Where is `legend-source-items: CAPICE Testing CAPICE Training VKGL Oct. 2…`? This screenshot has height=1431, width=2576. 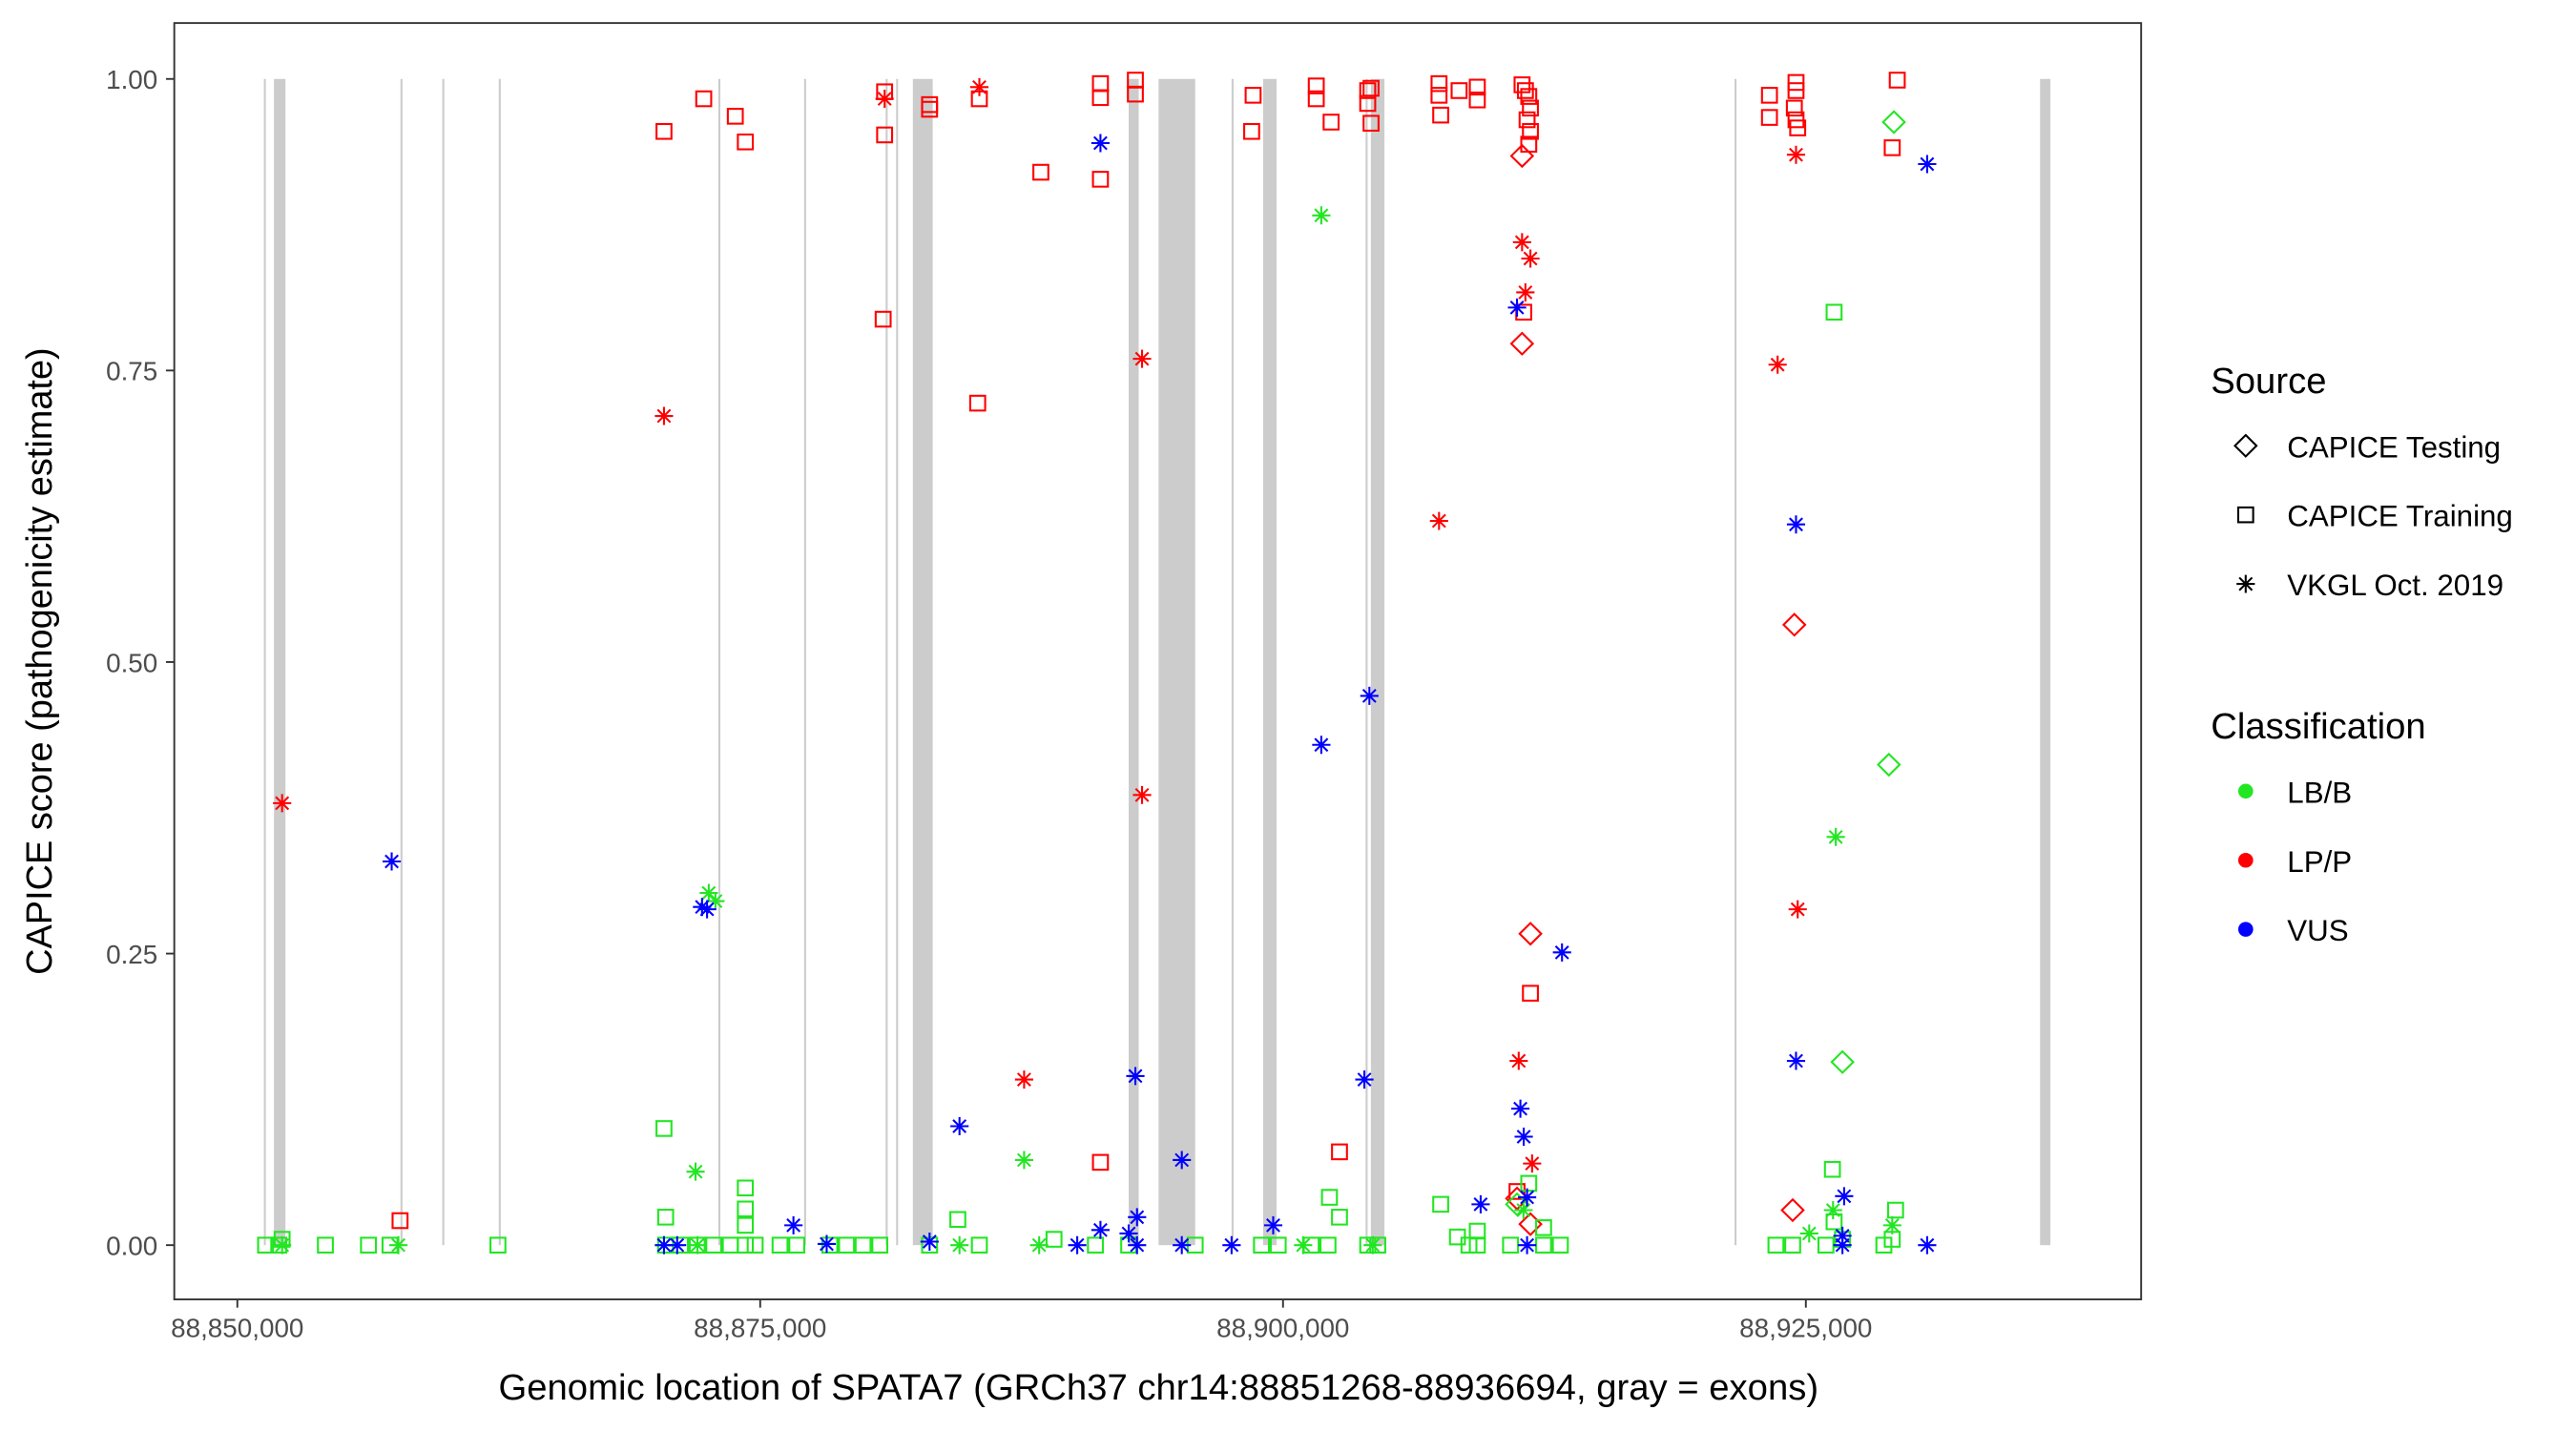
legend-source-items: CAPICE Testing CAPICE Training VKGL Oct. 2… is located at coordinates (2373, 516).